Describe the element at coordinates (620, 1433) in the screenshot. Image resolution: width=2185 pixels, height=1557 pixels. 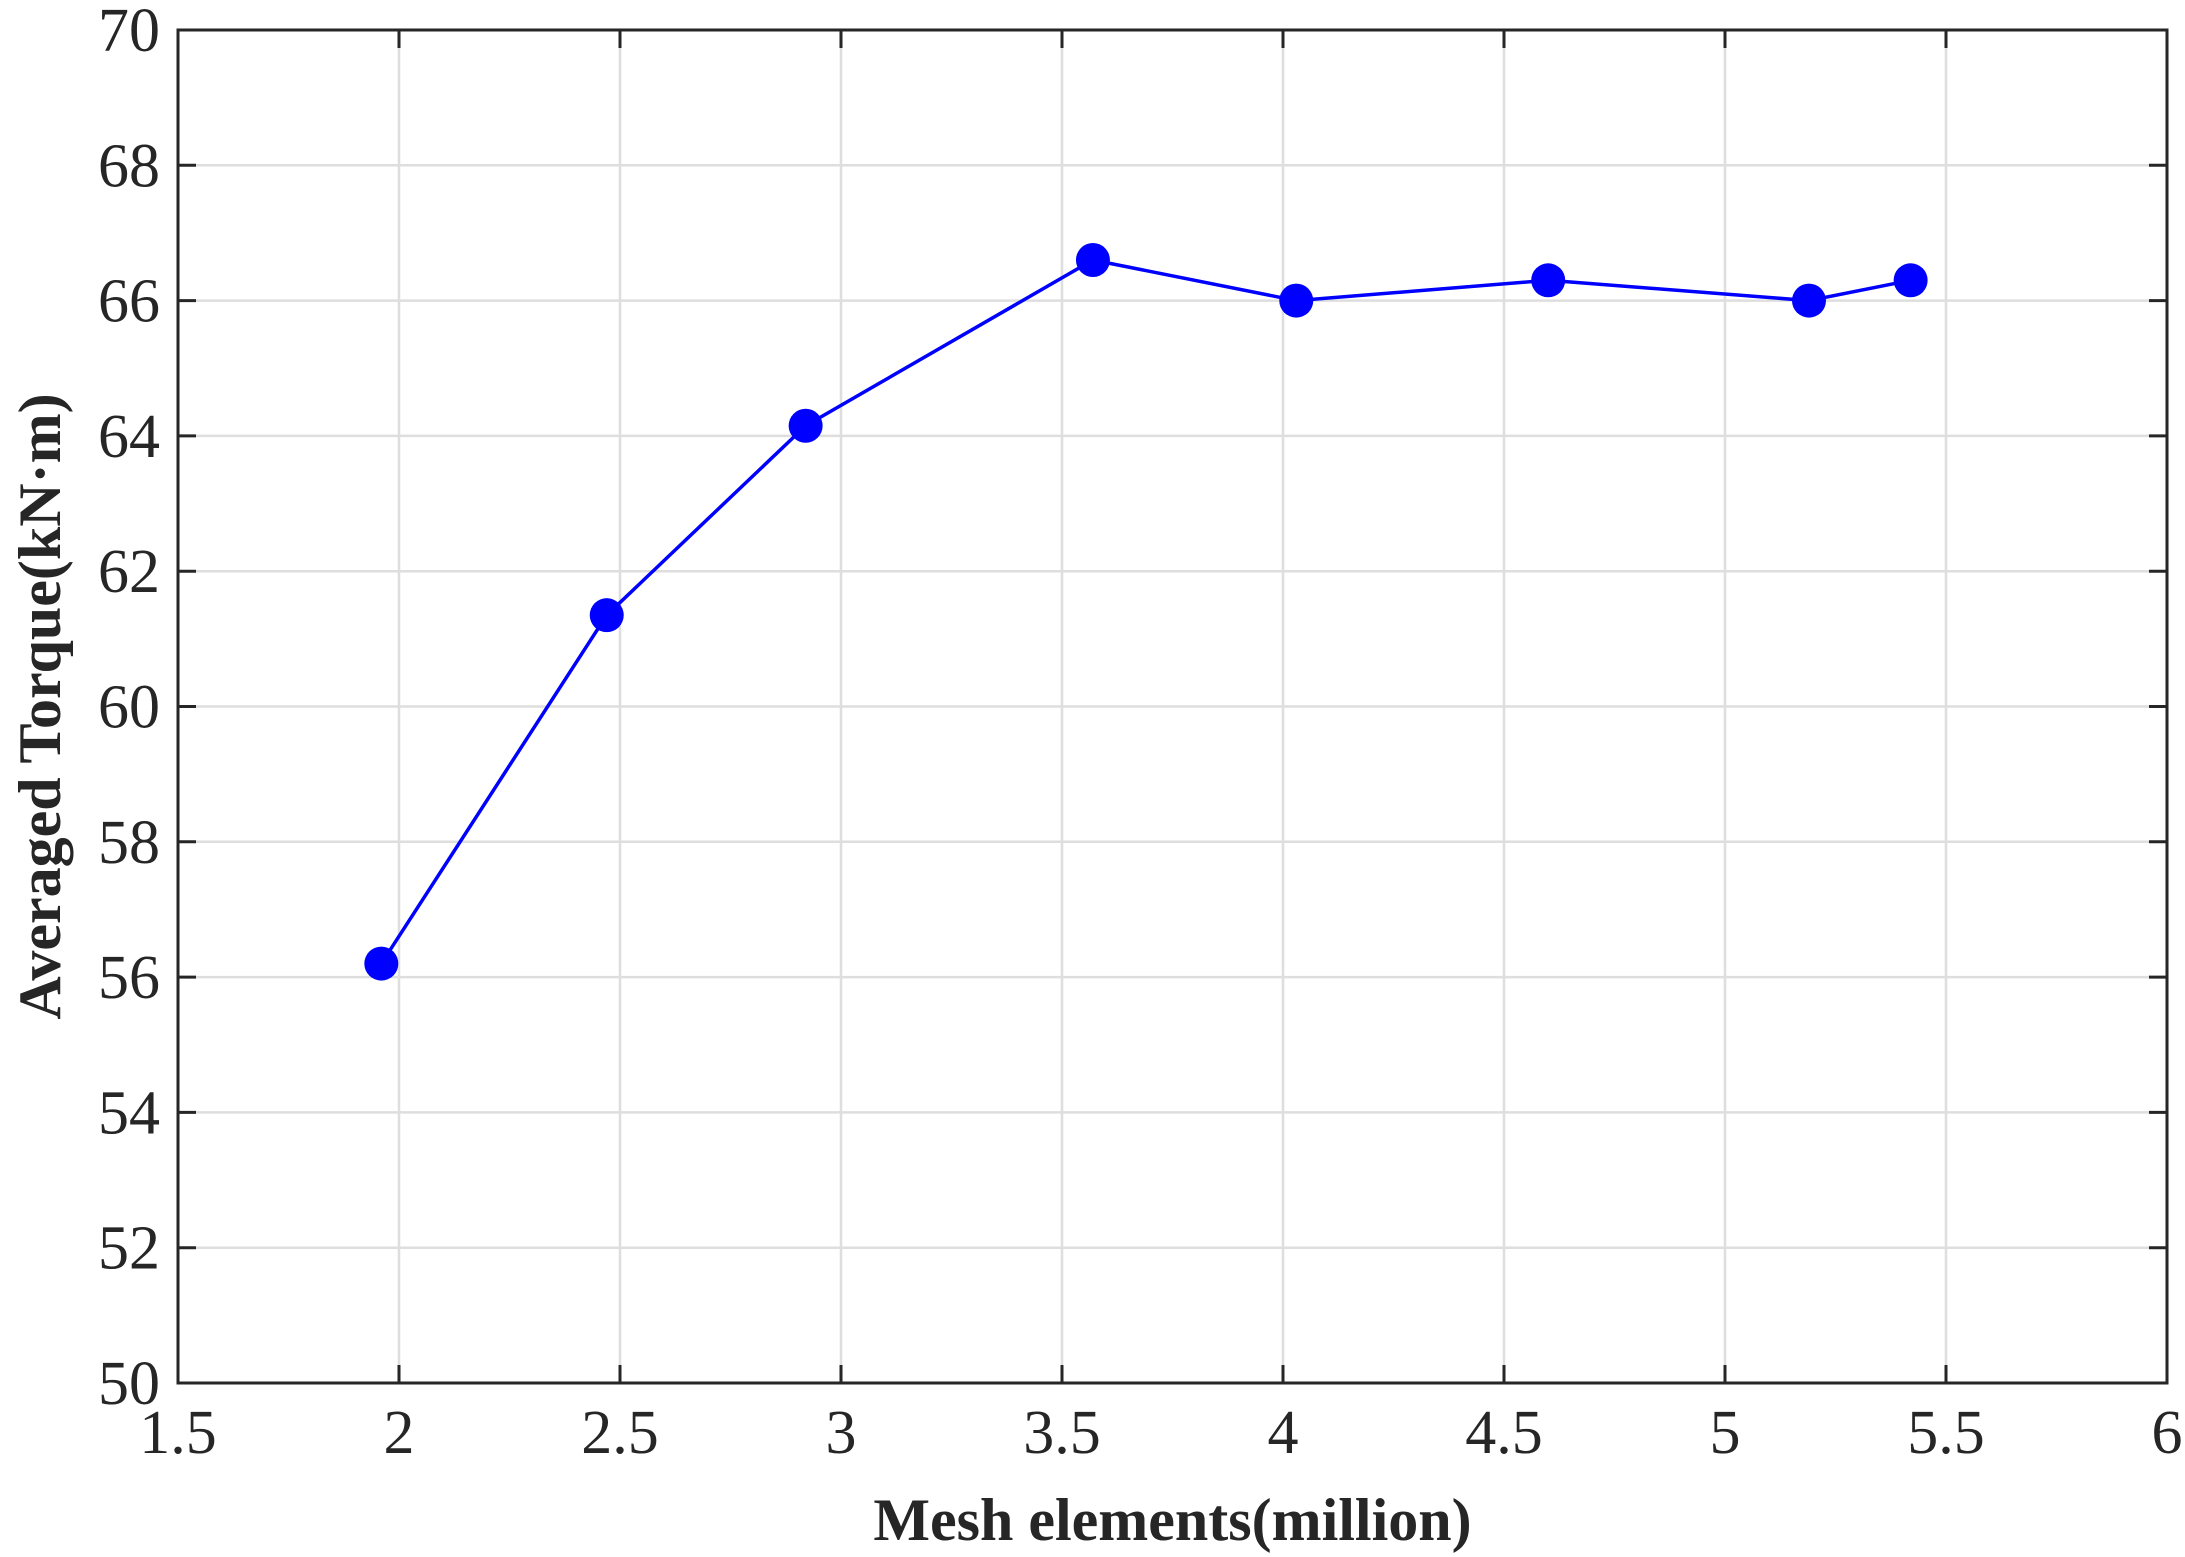
I see `x-tick-label: 2.5` at that location.